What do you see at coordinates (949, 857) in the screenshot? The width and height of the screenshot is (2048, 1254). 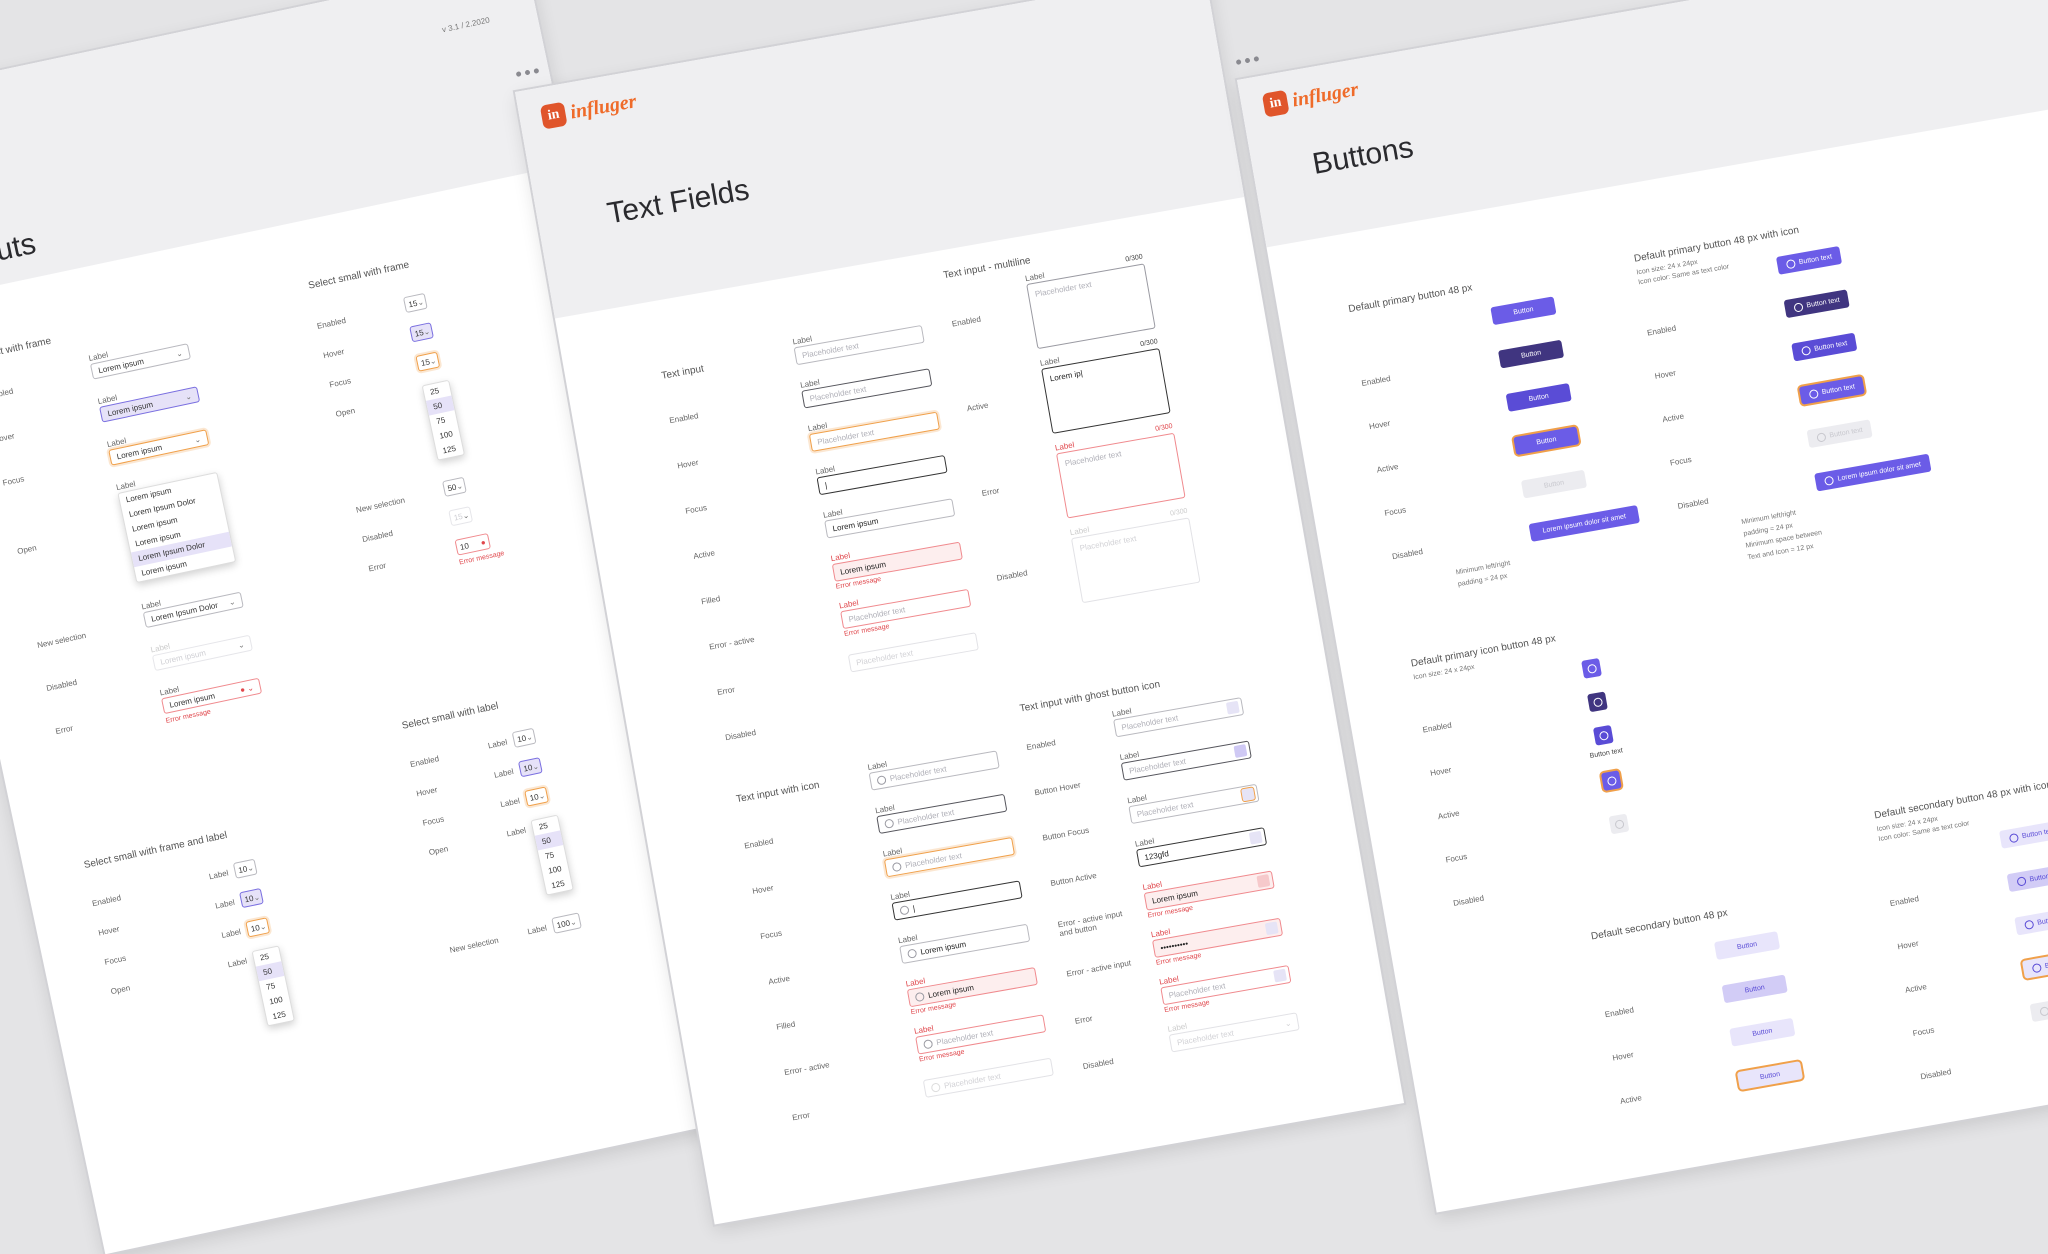 I see `icon-input-focus: Placeholder text` at bounding box center [949, 857].